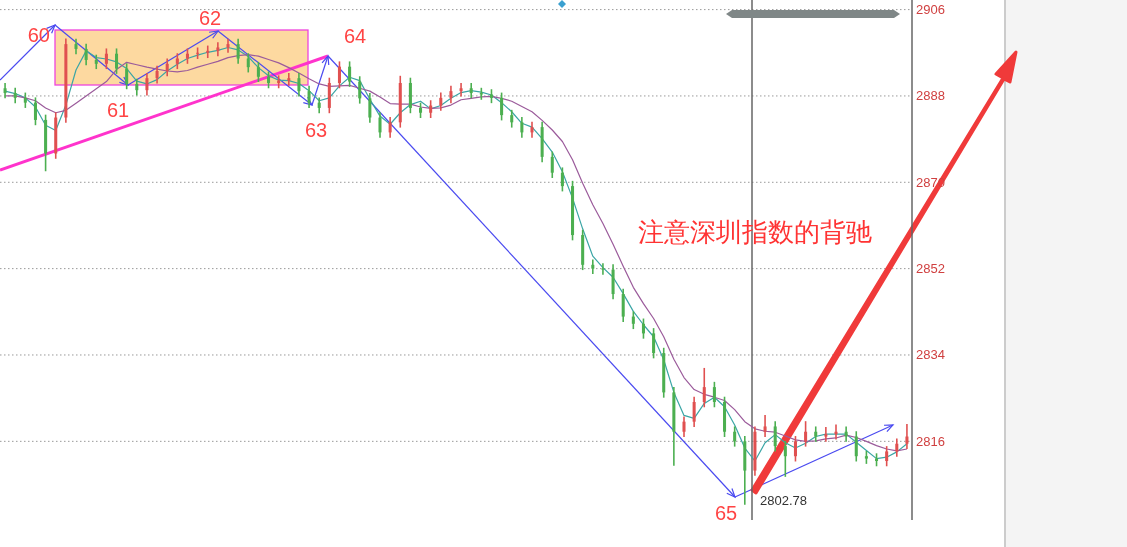 This screenshot has width=1127, height=547. What do you see at coordinates (118, 110) in the screenshot?
I see `annotation: 61` at bounding box center [118, 110].